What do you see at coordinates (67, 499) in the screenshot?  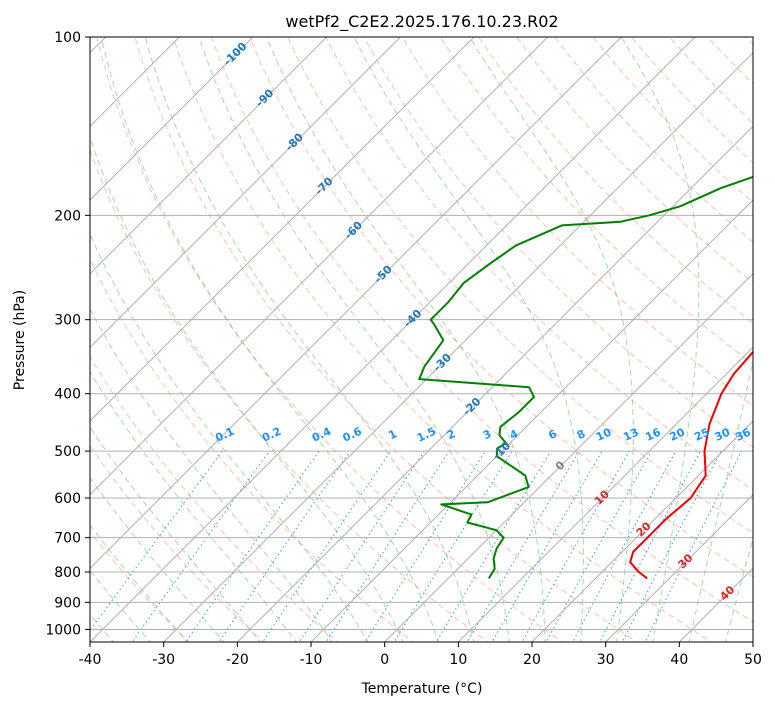 I see `y-tick-label: 600` at bounding box center [67, 499].